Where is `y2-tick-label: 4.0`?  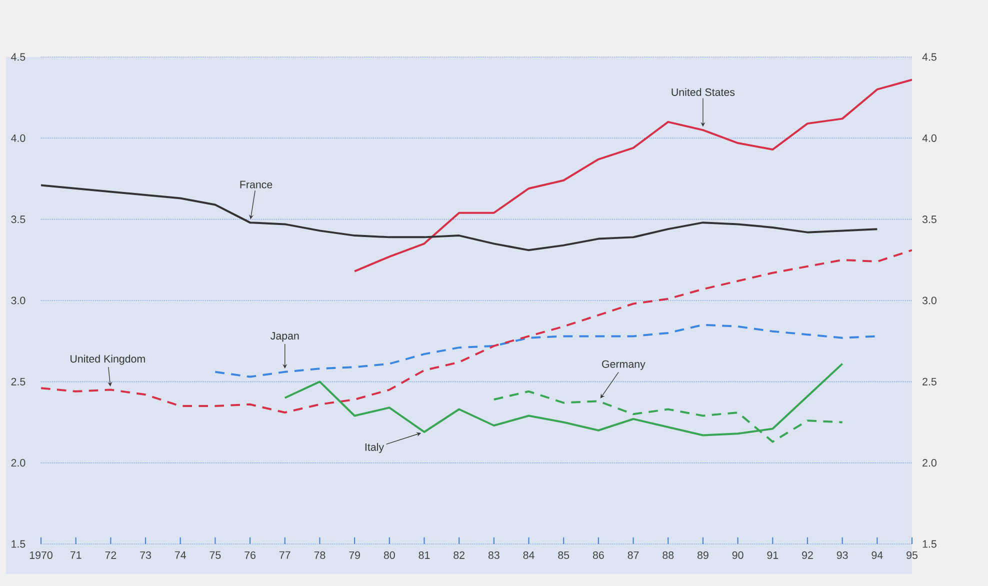
y2-tick-label: 4.0 is located at coordinates (929, 138).